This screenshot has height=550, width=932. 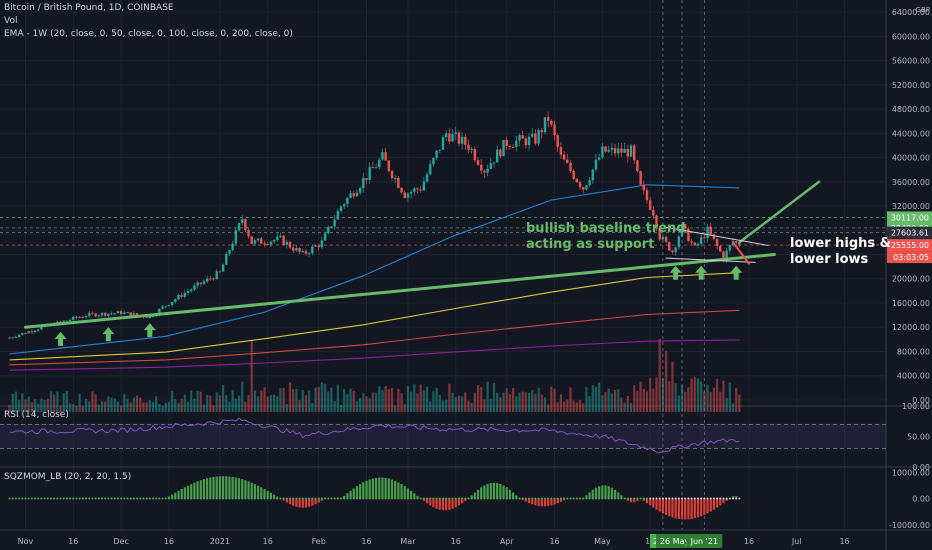 I want to click on price-tick-label: 56000.00, so click(x=911, y=61).